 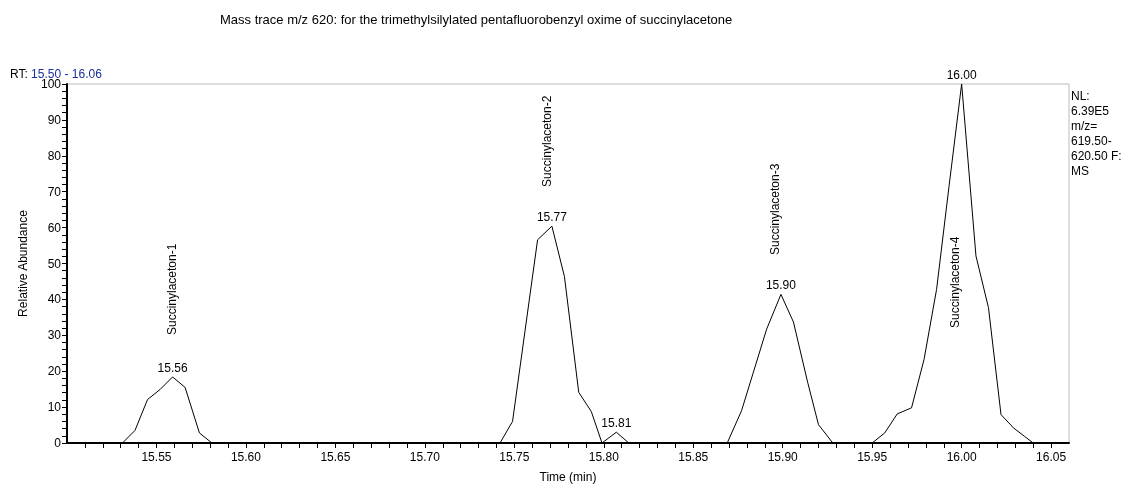 I want to click on annotation: Succinylaceton-4, so click(x=955, y=282).